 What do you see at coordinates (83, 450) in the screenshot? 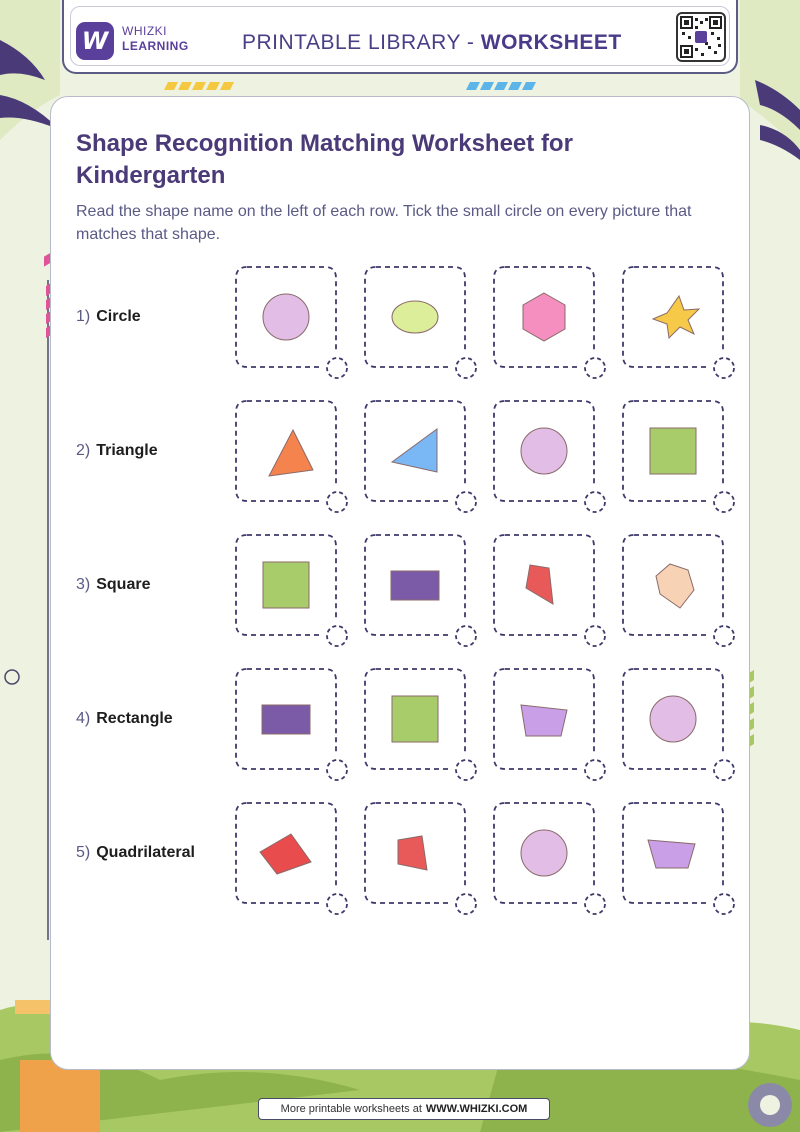
I see `row-number: 2)` at bounding box center [83, 450].